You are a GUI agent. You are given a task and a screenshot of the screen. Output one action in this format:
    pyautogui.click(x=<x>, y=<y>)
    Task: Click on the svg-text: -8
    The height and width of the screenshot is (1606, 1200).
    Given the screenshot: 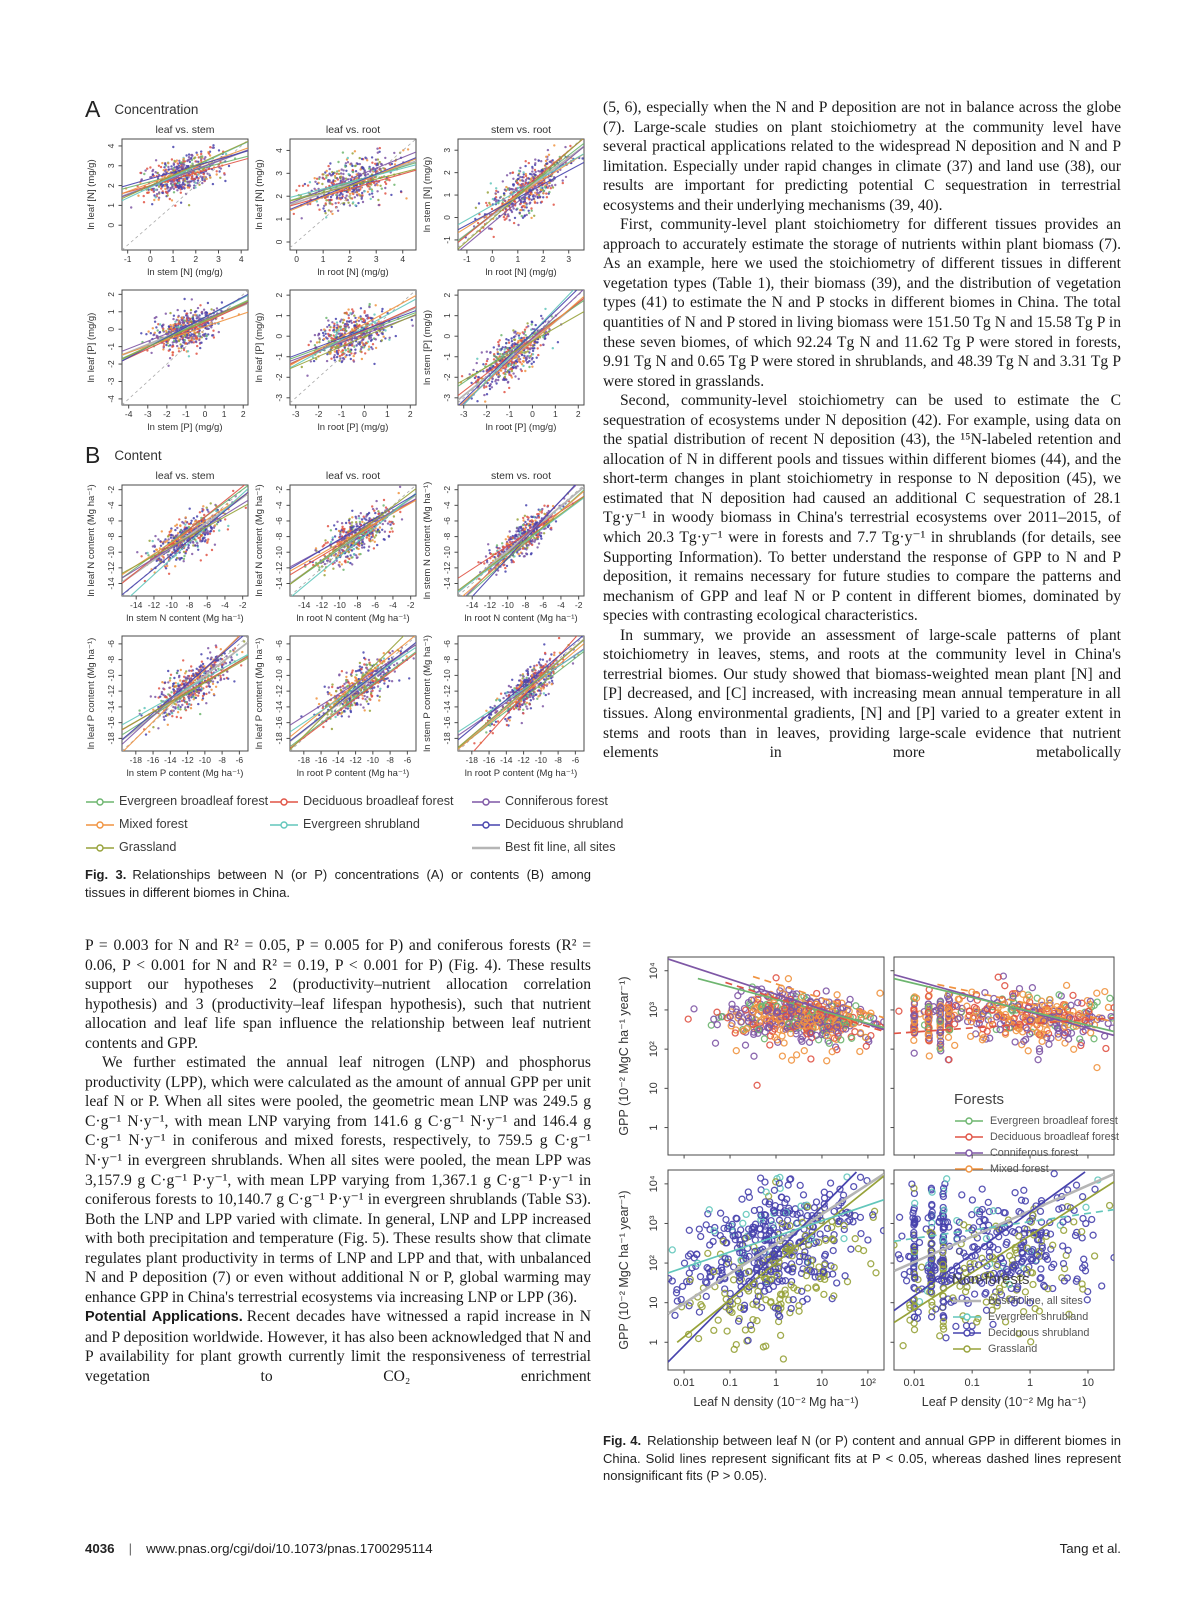 What is the action you would take?
    pyautogui.click(x=111, y=537)
    